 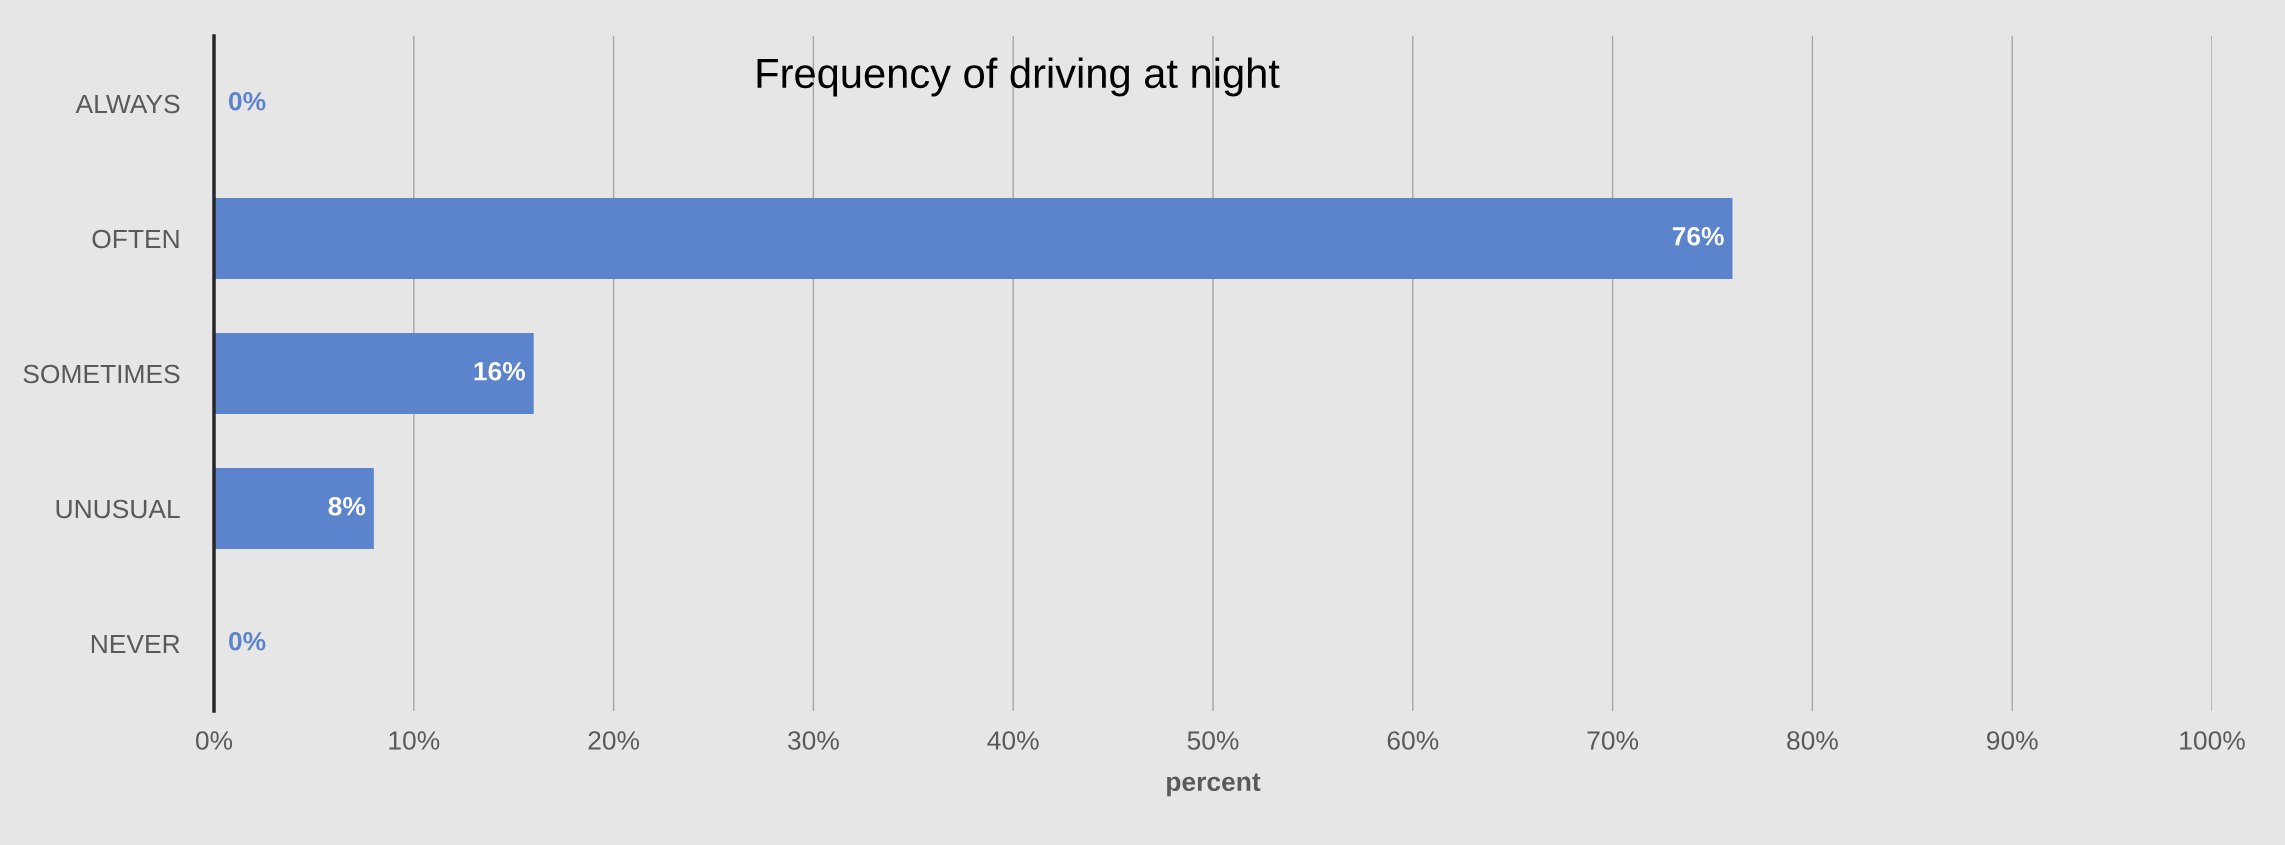 What do you see at coordinates (499, 371) in the screenshot?
I see `data-label: 16%` at bounding box center [499, 371].